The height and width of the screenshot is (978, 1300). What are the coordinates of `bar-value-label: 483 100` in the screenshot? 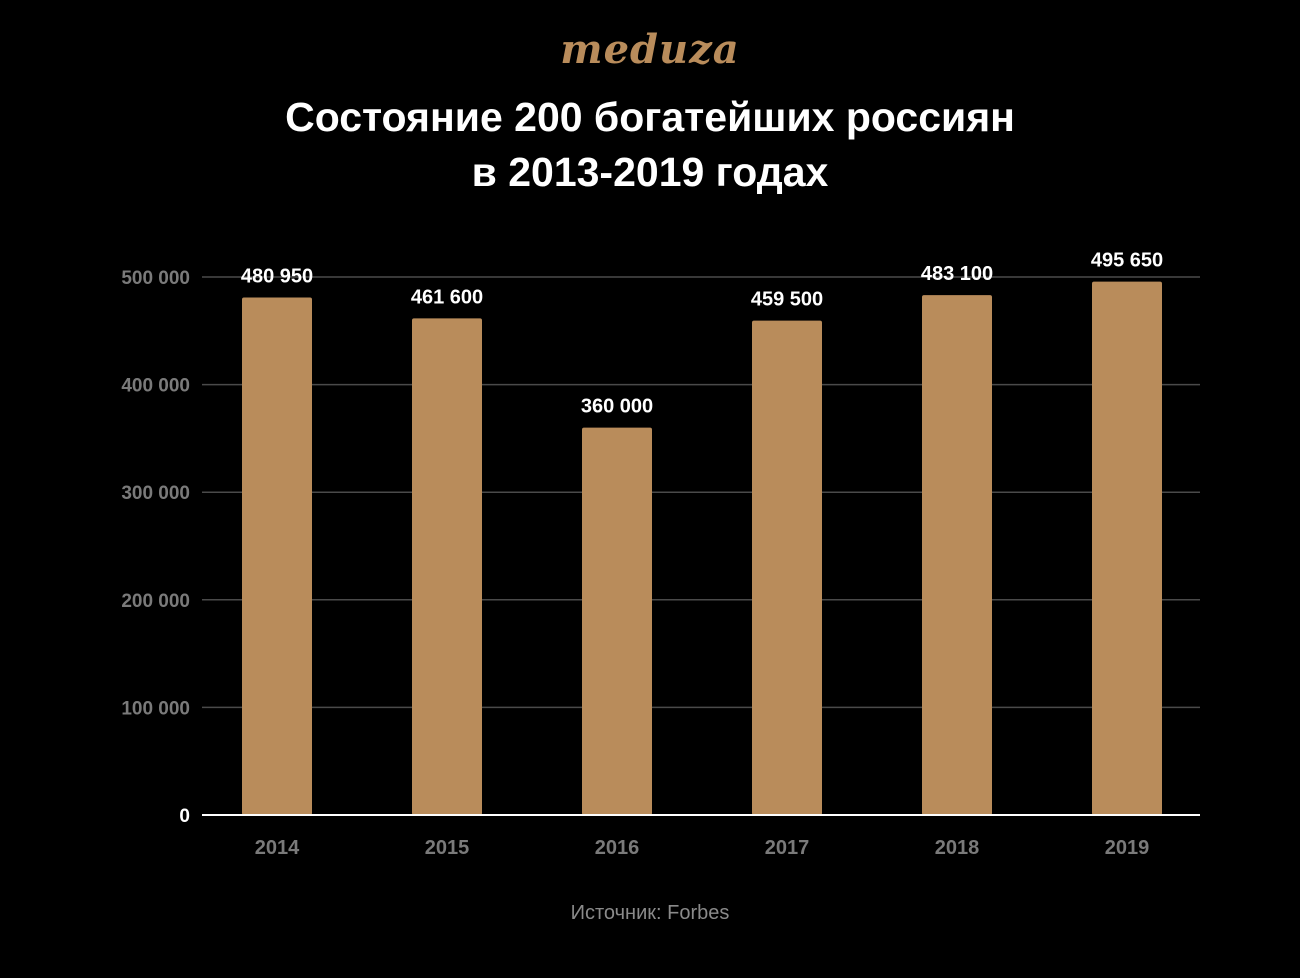 It's located at (957, 274).